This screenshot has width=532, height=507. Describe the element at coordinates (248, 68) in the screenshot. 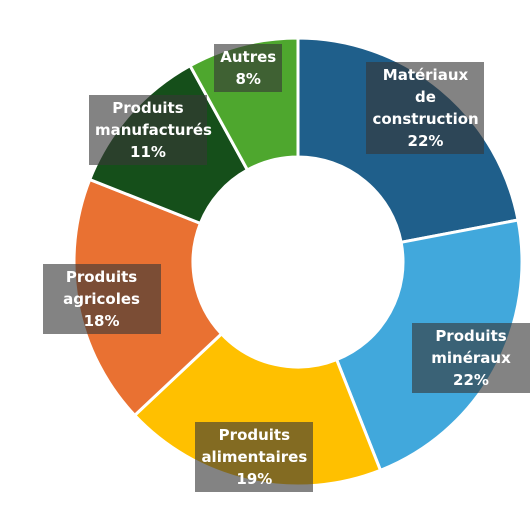

I see `data-label: Autres 8%` at that location.